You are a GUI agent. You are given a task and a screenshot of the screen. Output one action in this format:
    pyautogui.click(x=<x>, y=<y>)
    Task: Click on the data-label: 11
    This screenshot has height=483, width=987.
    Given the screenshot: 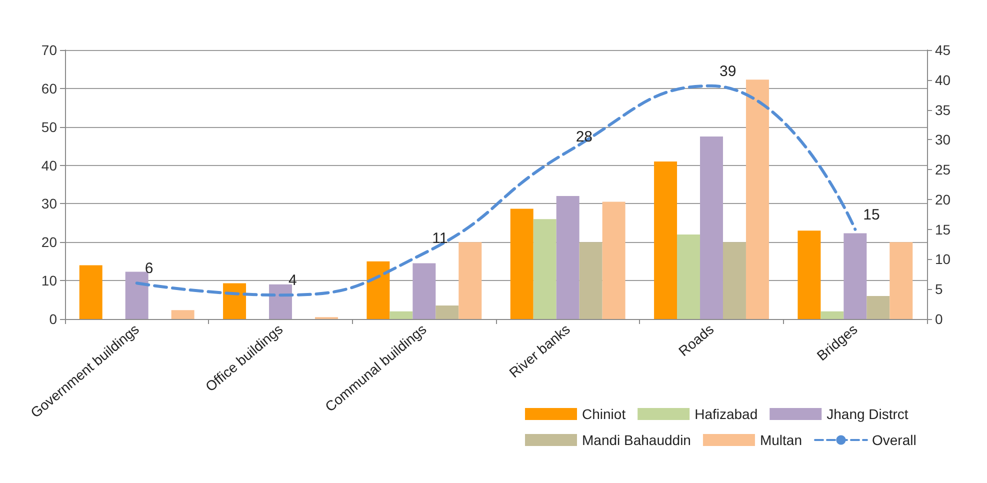 What is the action you would take?
    pyautogui.click(x=440, y=239)
    